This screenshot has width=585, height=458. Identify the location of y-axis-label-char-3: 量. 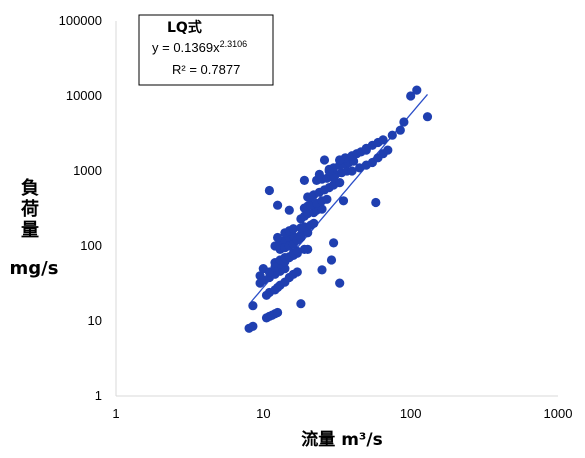
(30, 230).